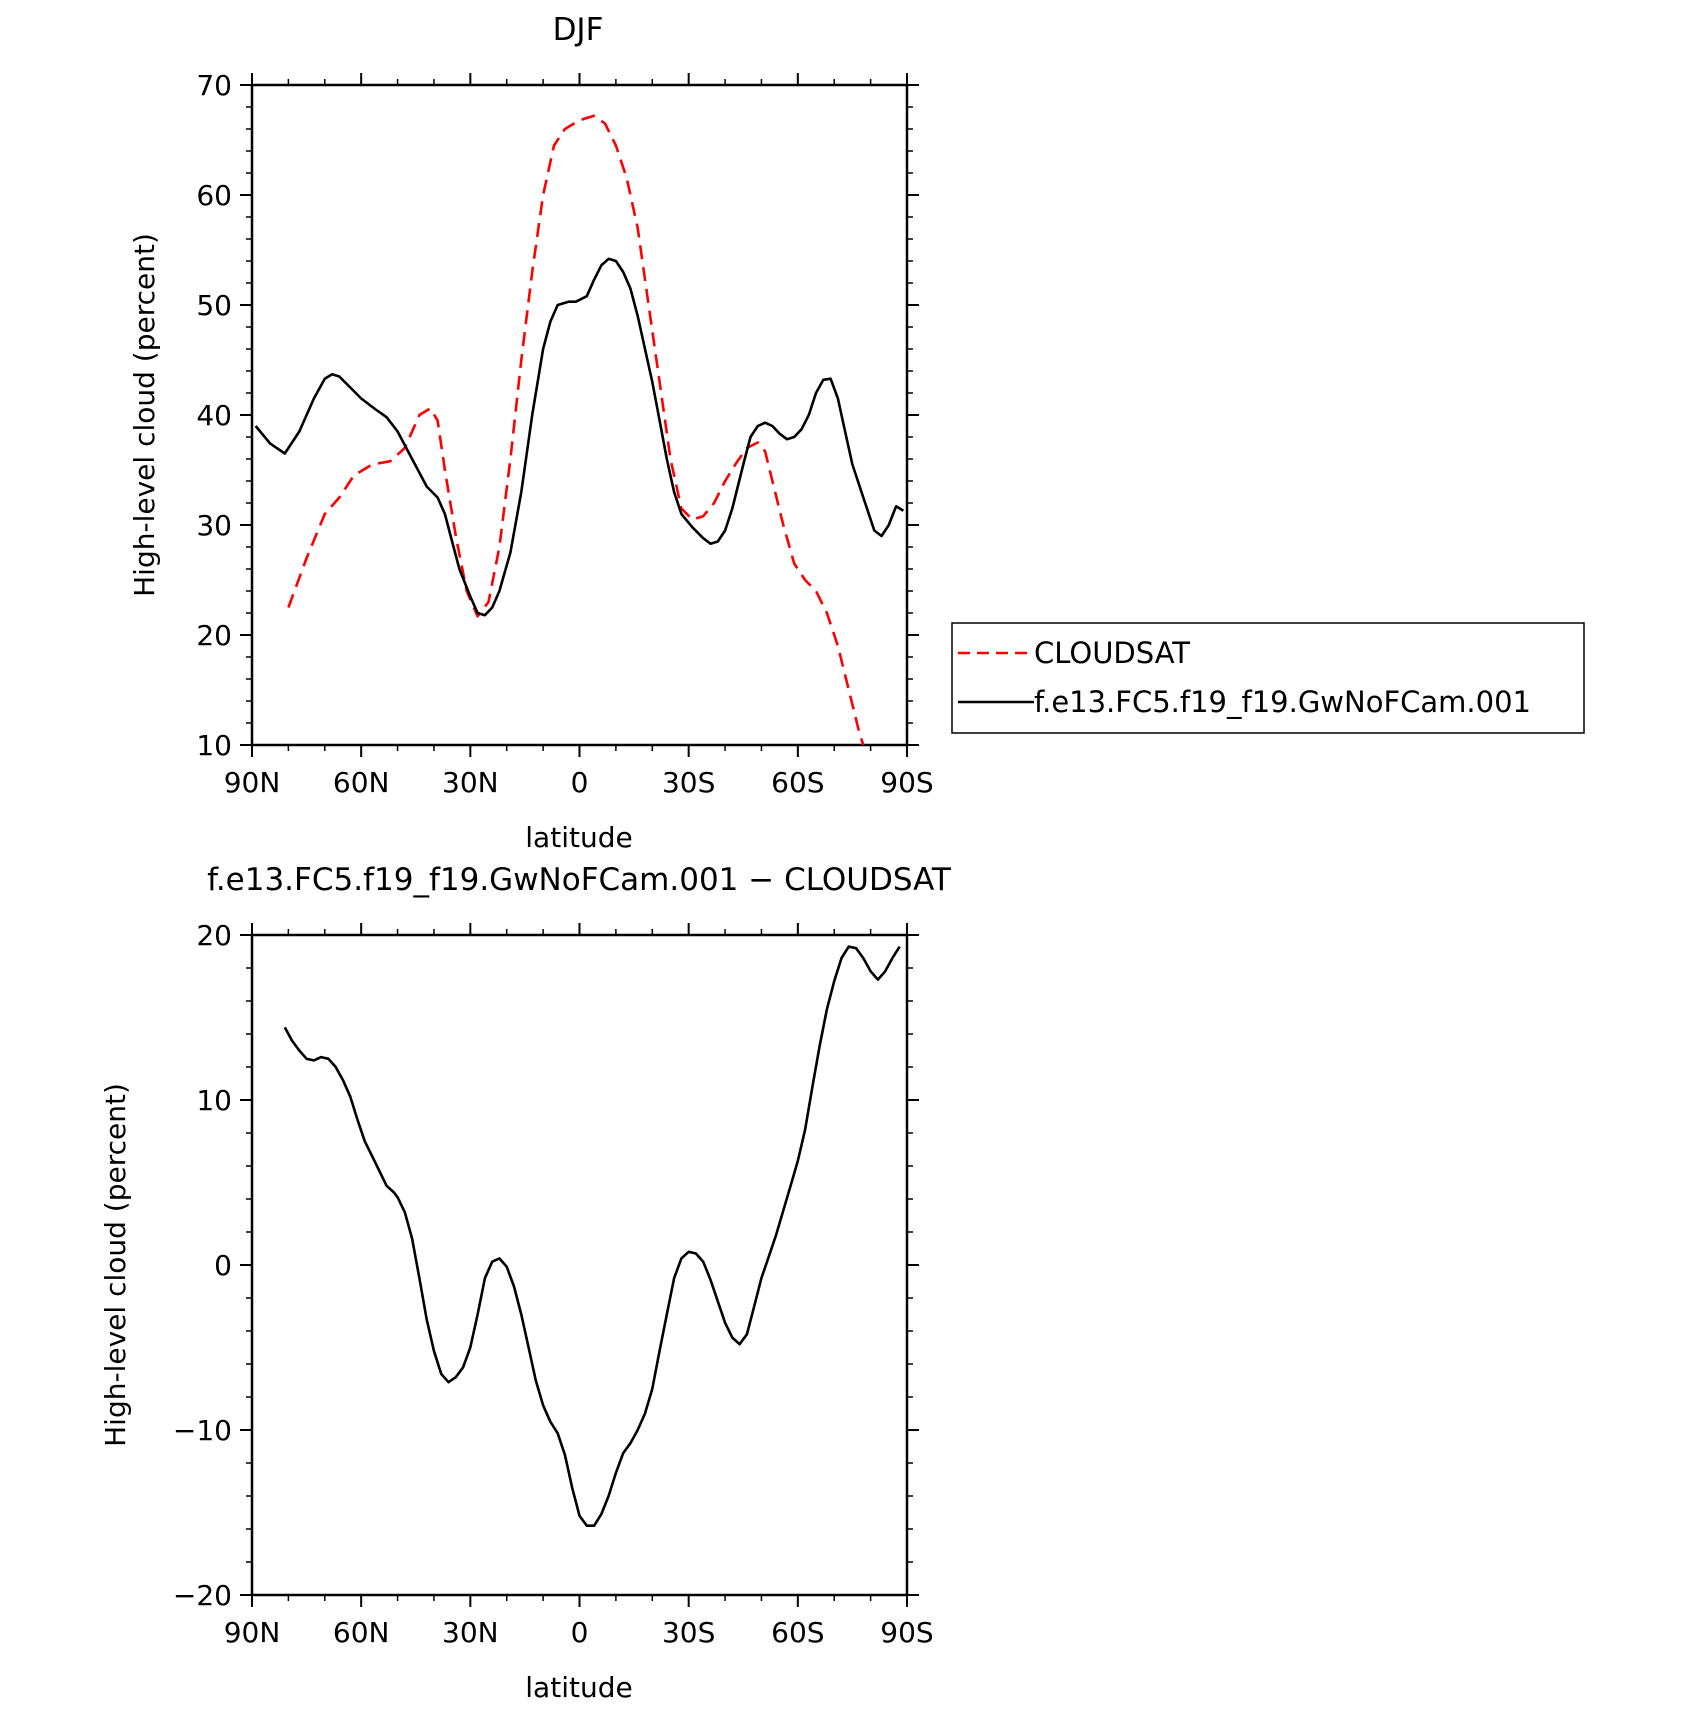 Image resolution: width=1699 pixels, height=1719 pixels. What do you see at coordinates (1282, 702) in the screenshot?
I see `legend-label-model: f.e13.FC5.f19_f19.GwNoFCam.001` at bounding box center [1282, 702].